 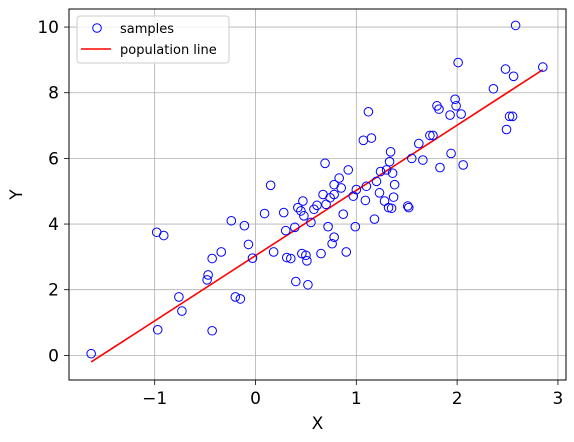 I want to click on y-tick-label: 0, so click(x=53, y=356).